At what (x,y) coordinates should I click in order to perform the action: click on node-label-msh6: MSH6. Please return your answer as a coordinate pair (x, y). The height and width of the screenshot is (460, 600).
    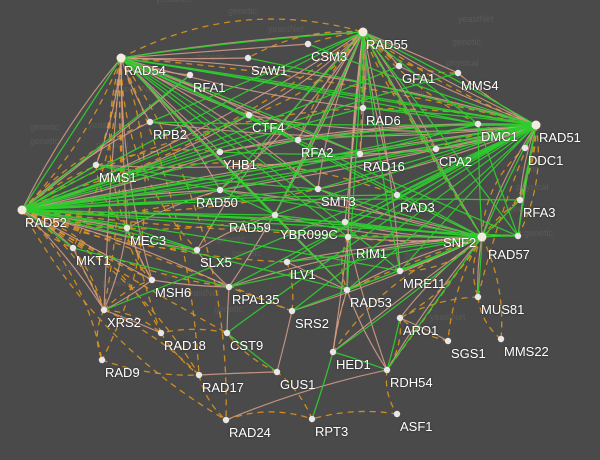
    Looking at the image, I should click on (173, 292).